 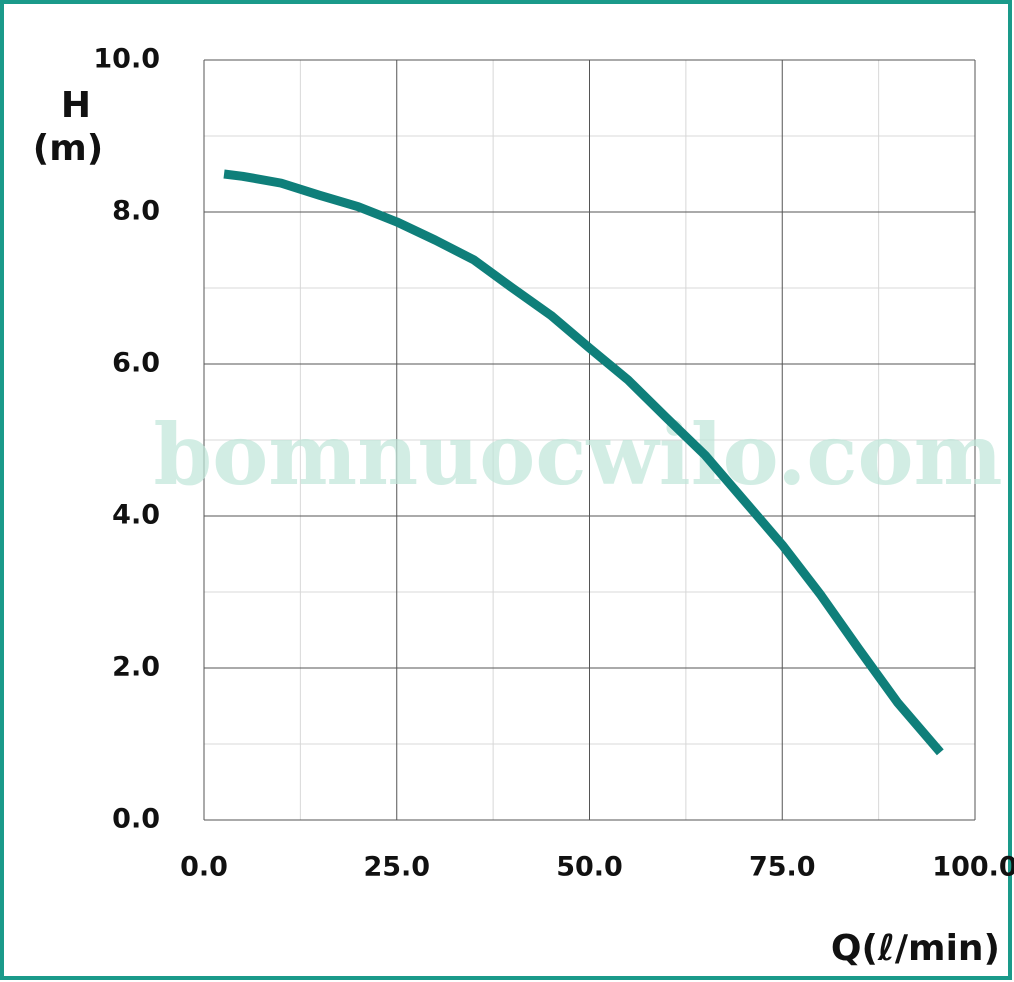 I want to click on y-tick-label: 6.0, so click(x=136, y=363).